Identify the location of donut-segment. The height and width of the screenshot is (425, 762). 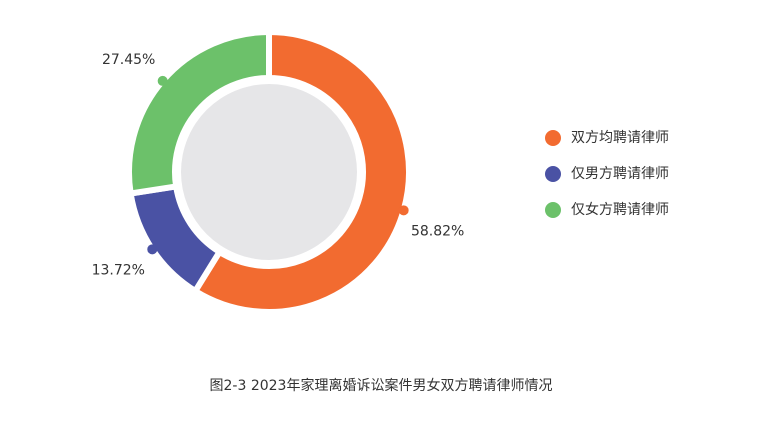
(199, 112).